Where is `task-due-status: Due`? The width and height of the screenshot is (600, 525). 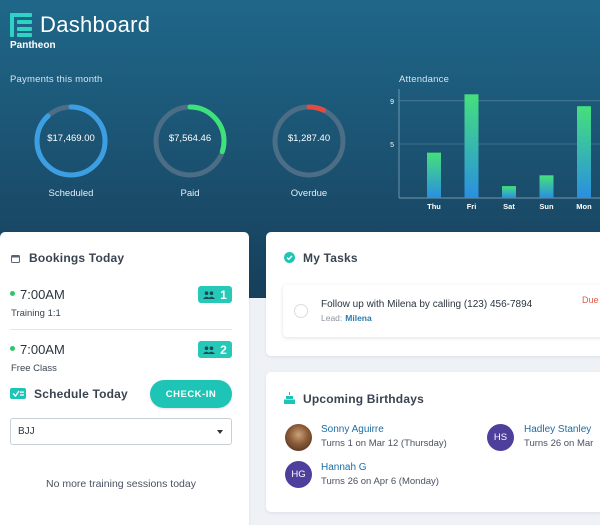 task-due-status: Due is located at coordinates (590, 300).